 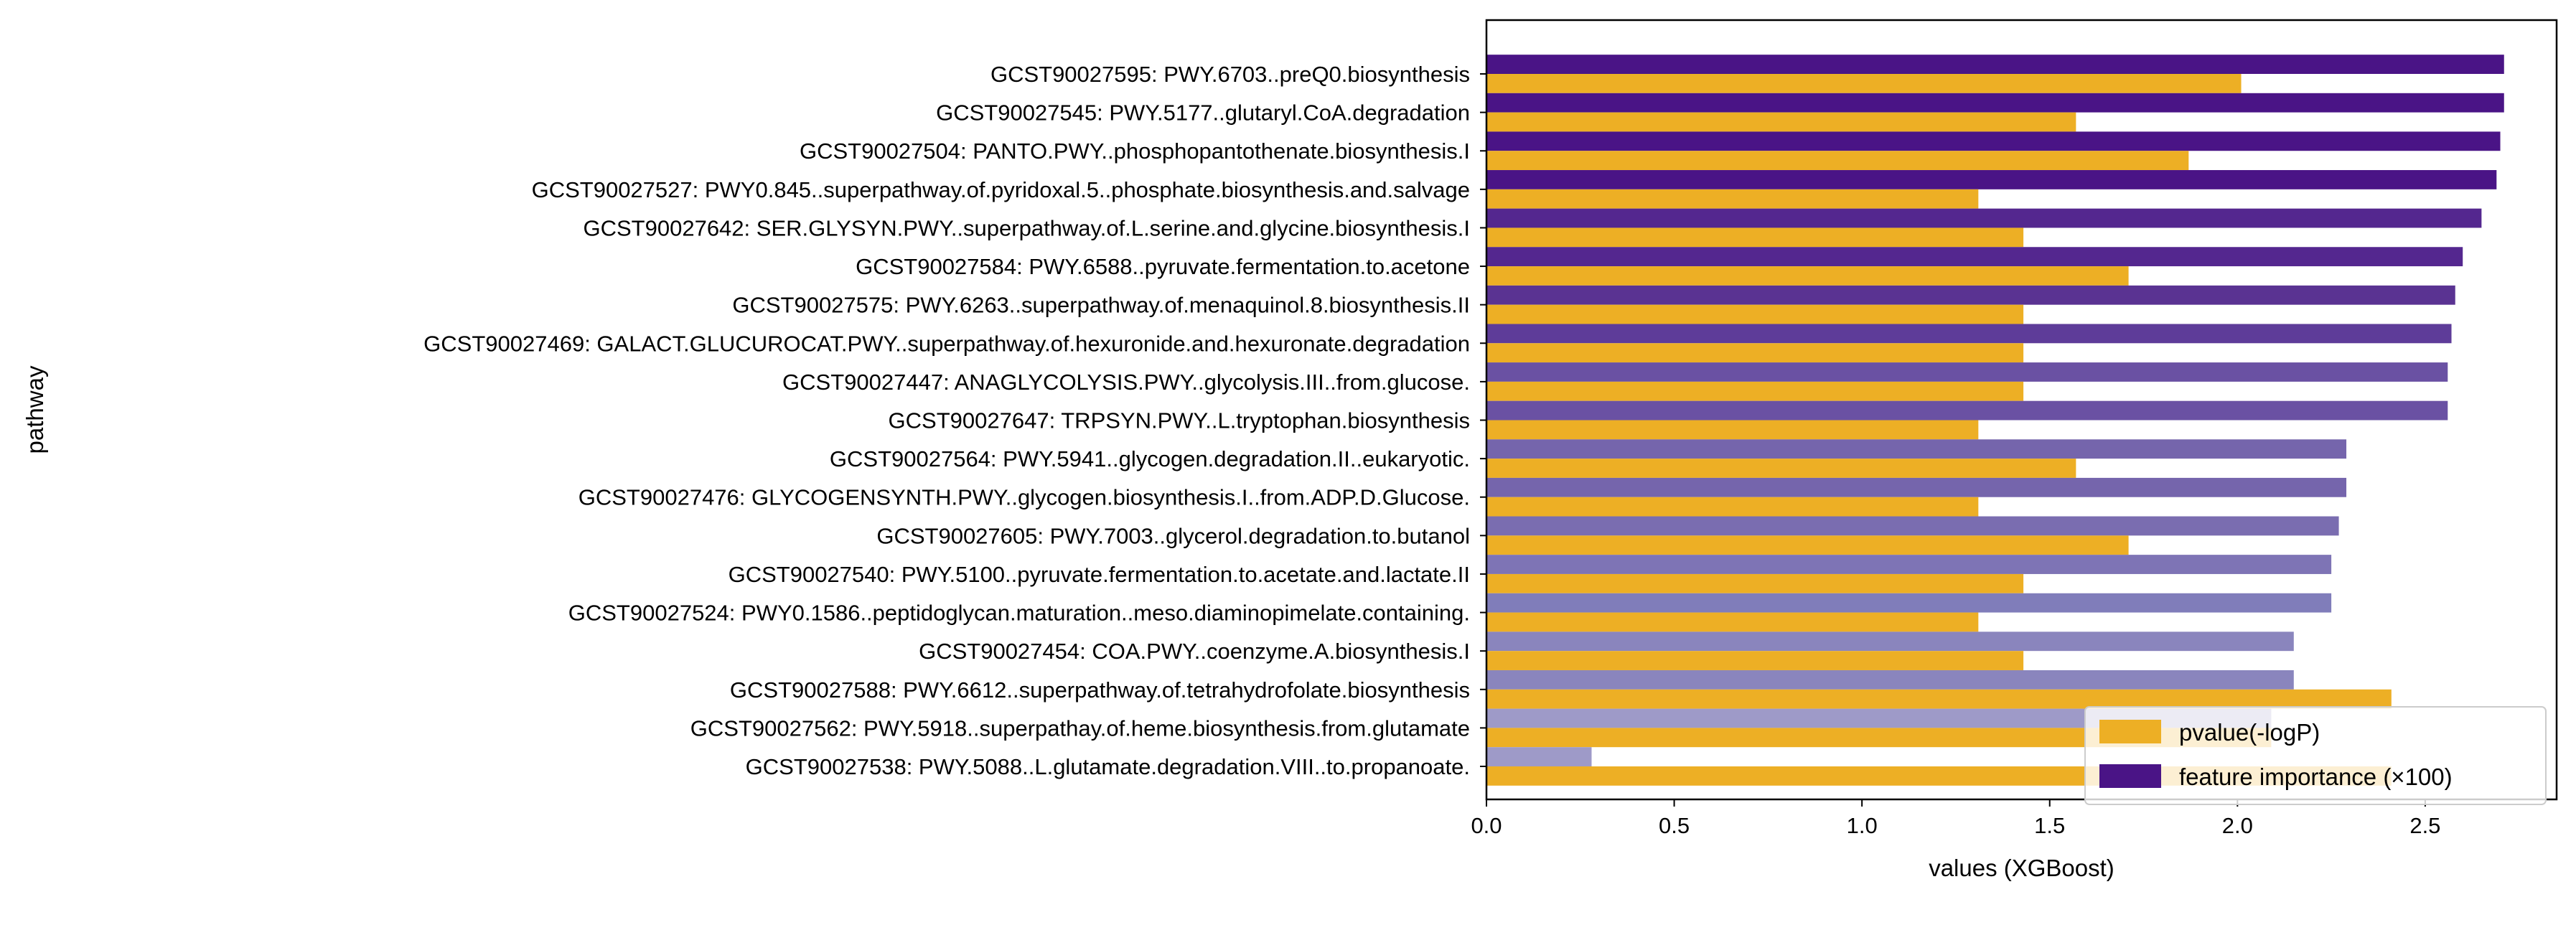 I want to click on legend-swatch-feature-importance, so click(x=2130, y=776).